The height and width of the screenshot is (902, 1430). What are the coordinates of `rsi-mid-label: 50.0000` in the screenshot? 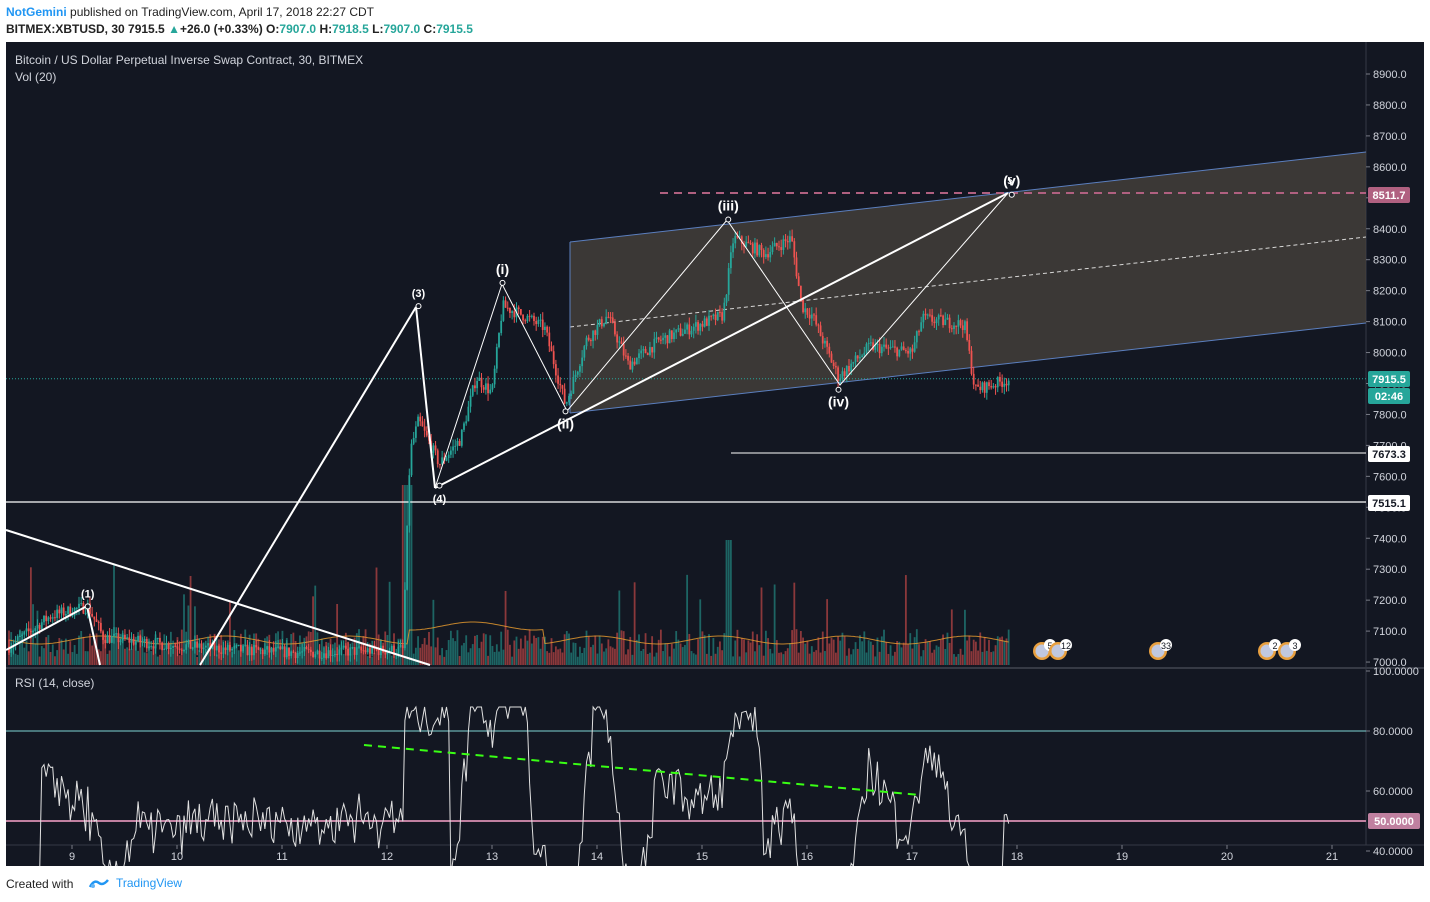 It's located at (1394, 822).